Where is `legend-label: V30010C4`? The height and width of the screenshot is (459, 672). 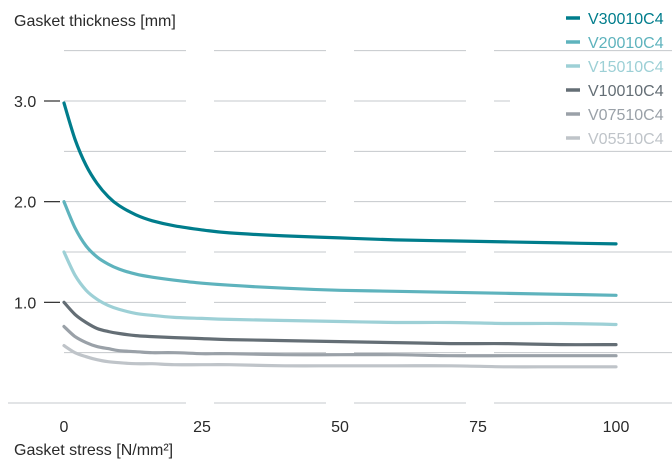 legend-label: V30010C4 is located at coordinates (626, 19).